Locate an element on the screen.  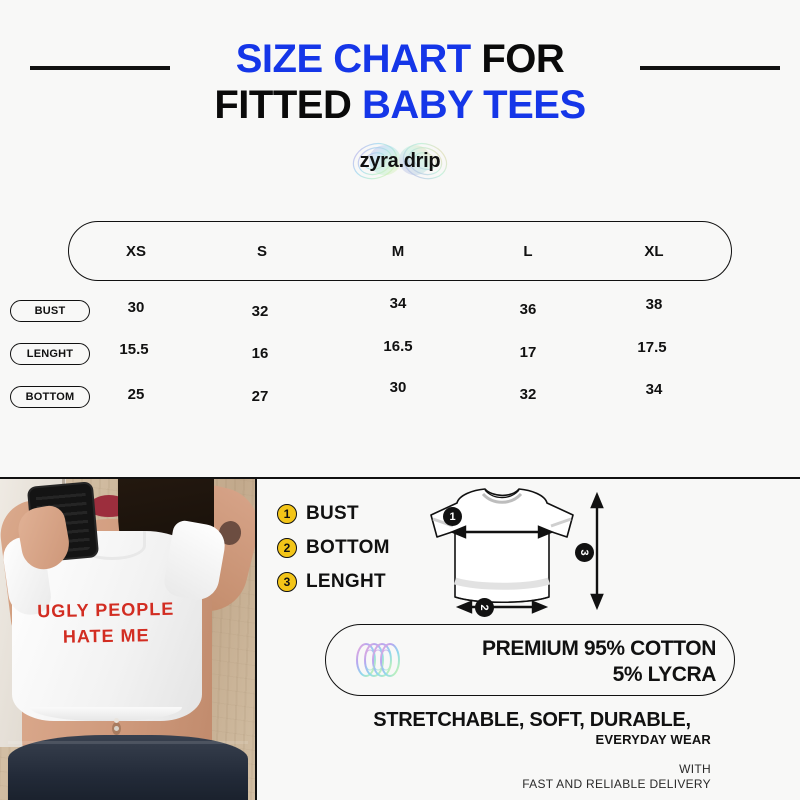
tee-text-line-2: HATE ME is located at coordinates (106, 636).